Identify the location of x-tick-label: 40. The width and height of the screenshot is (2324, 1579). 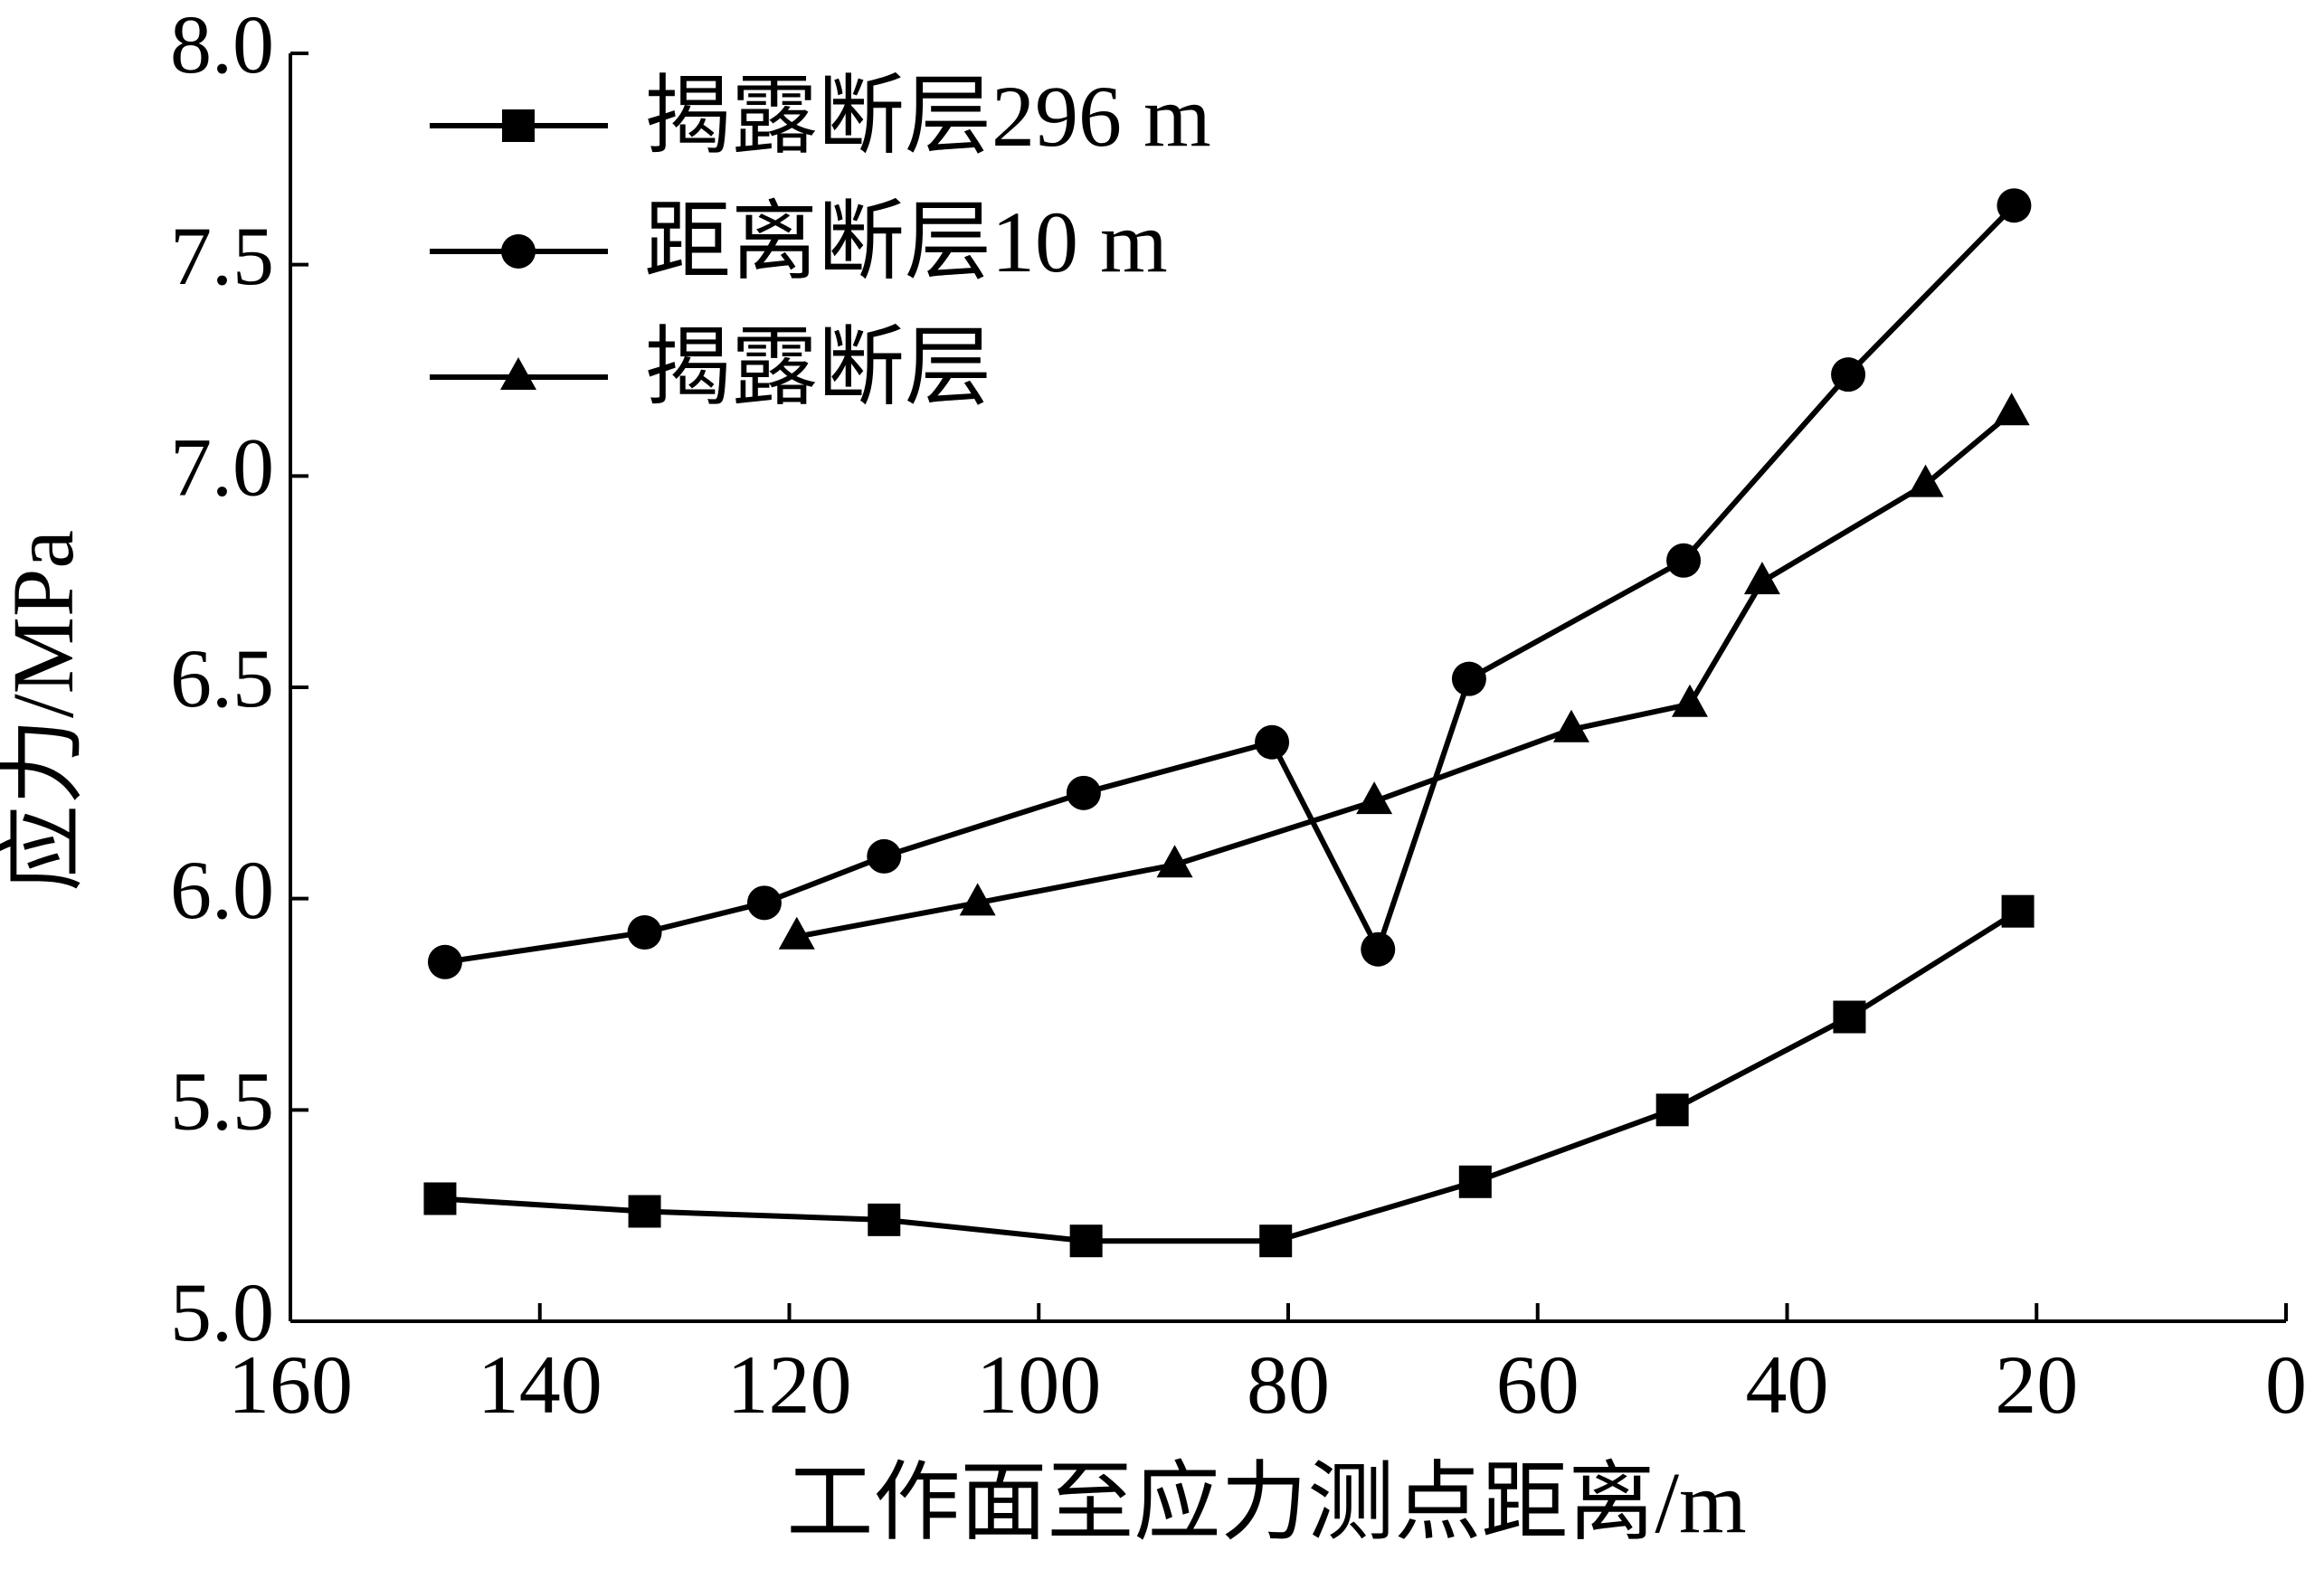
(1787, 1385).